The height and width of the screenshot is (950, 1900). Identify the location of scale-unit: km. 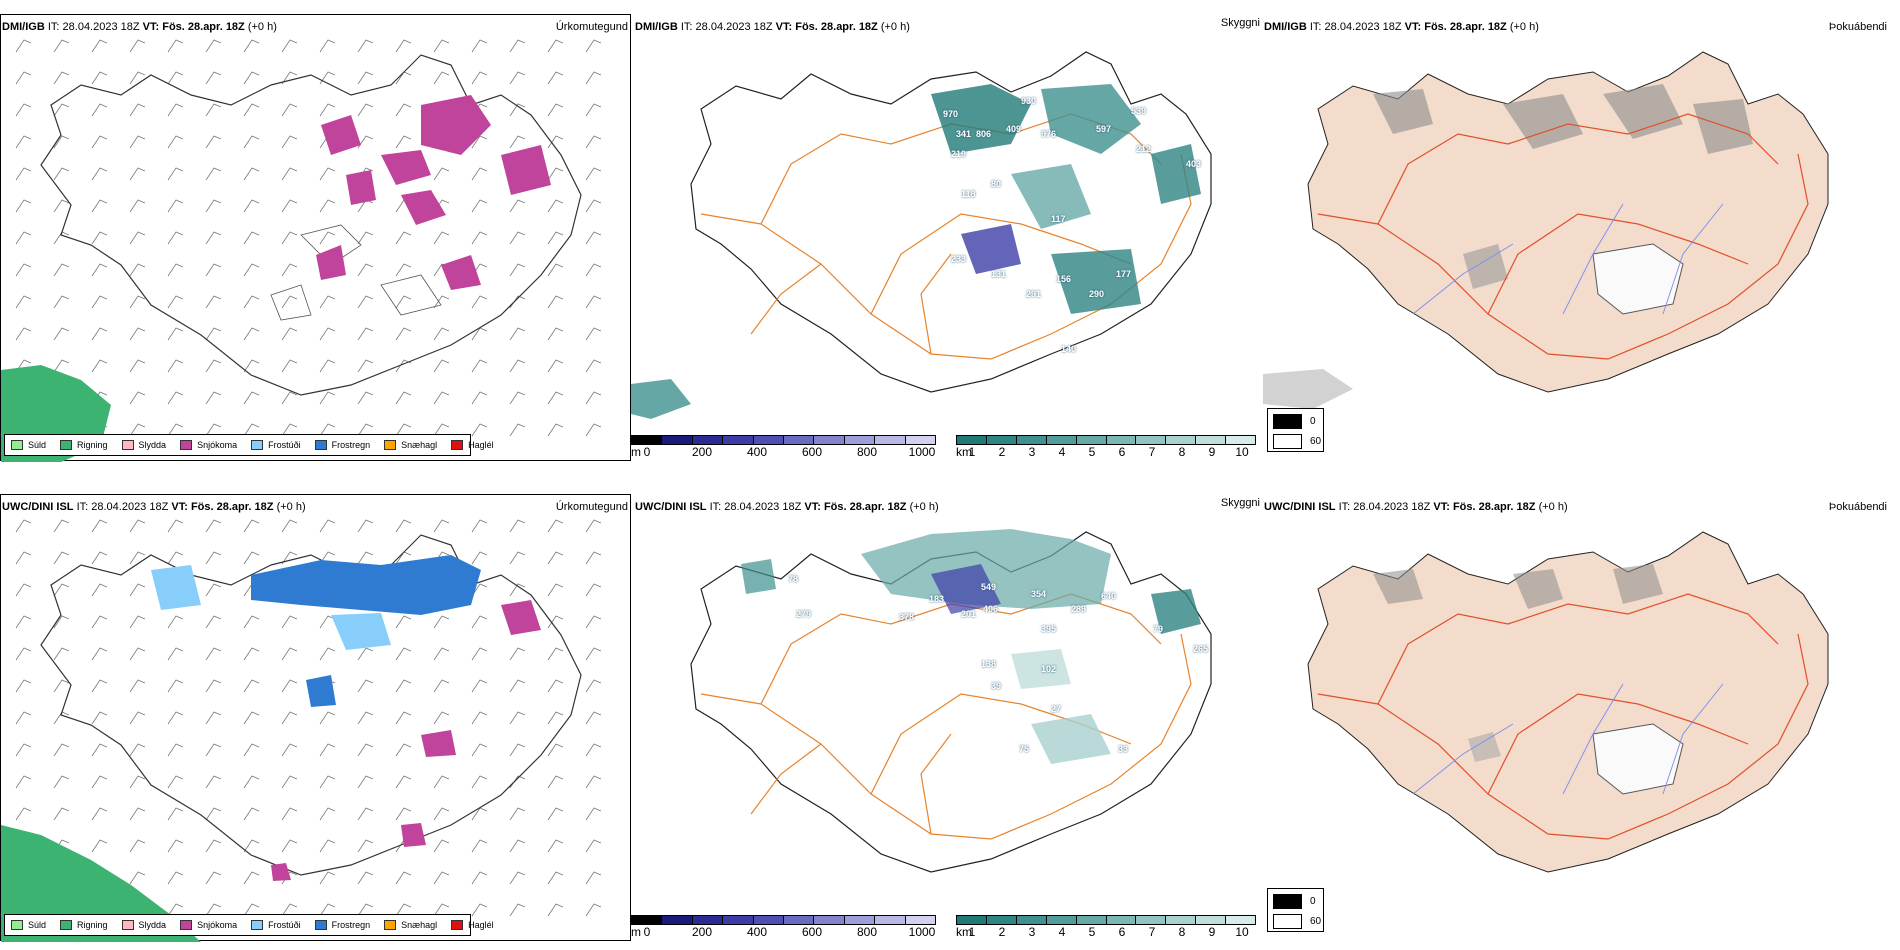
(964, 932).